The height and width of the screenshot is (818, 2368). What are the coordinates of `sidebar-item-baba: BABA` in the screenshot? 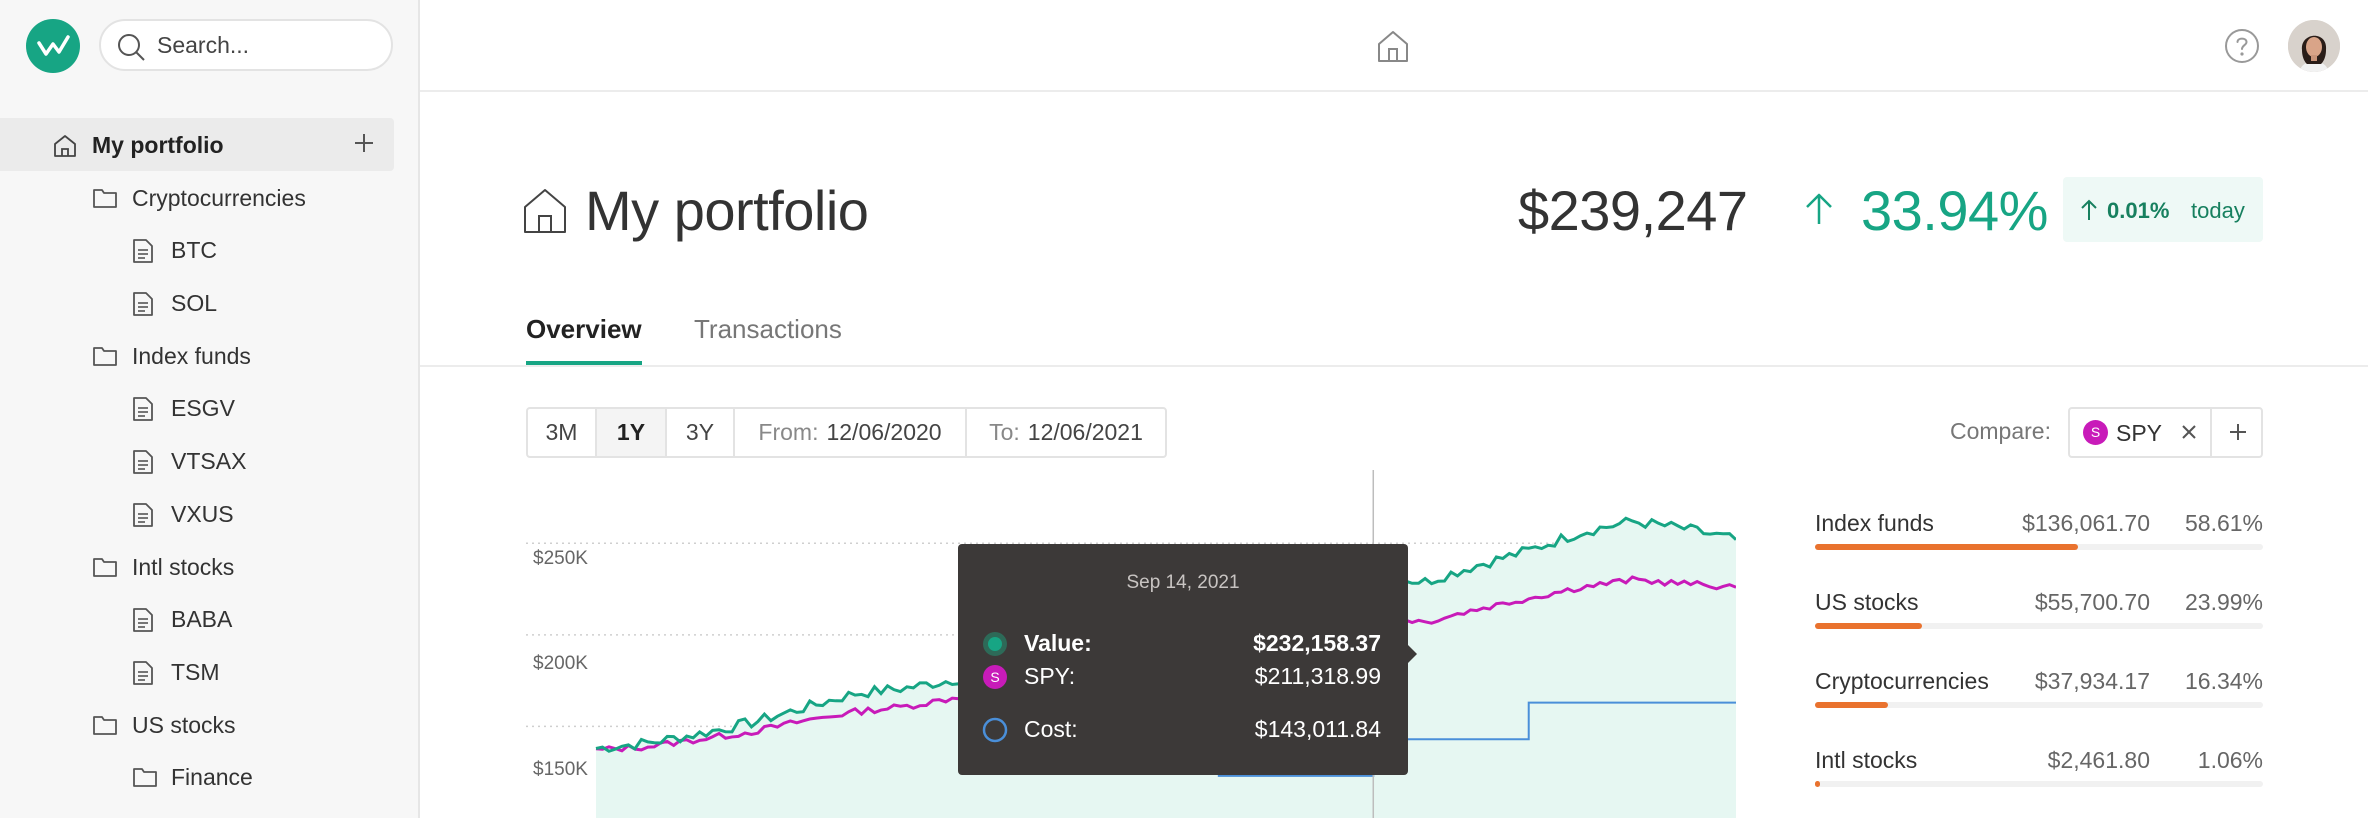 It's located at (209, 618).